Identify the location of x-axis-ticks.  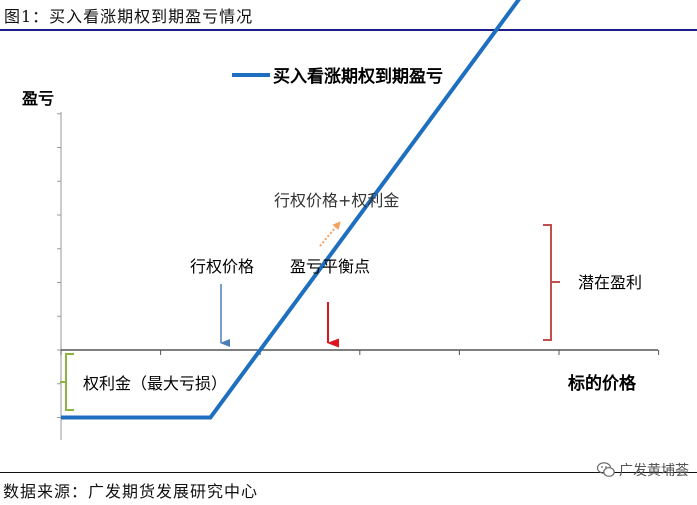
(360, 352).